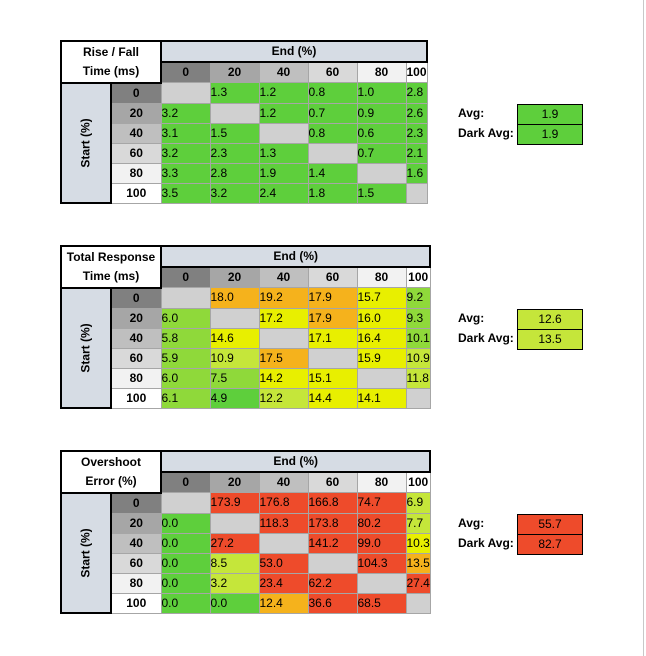  Describe the element at coordinates (234, 378) in the screenshot. I see `value-cell: 7.5` at that location.